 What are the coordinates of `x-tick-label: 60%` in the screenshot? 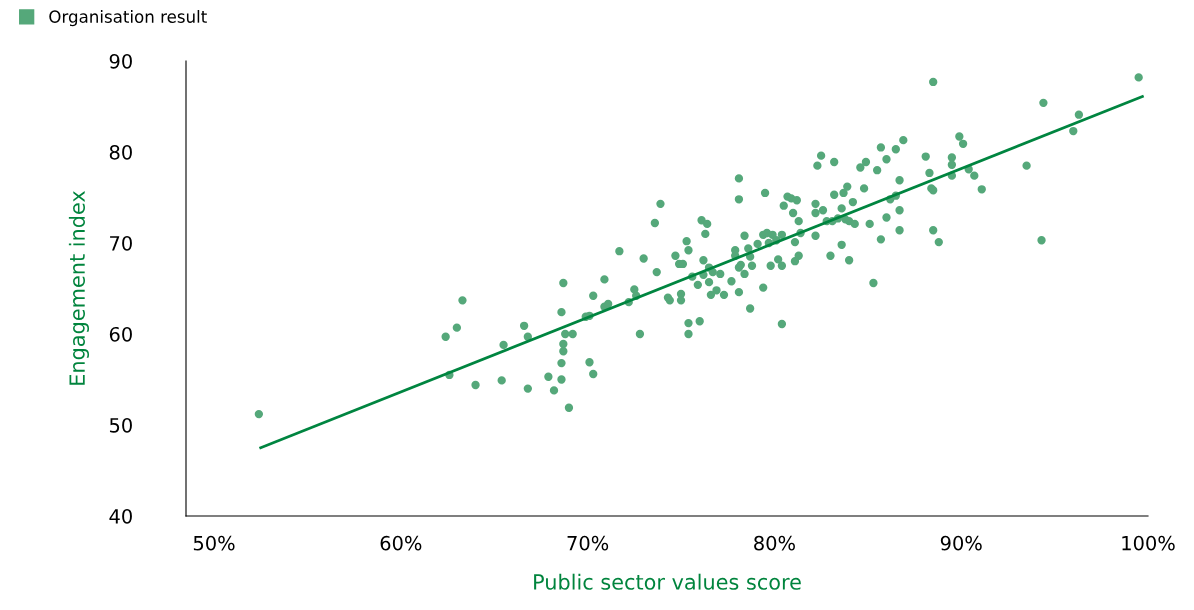 It's located at (401, 543).